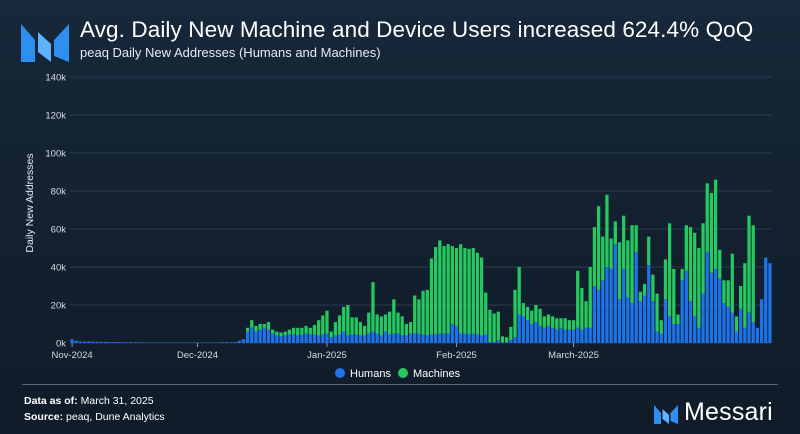  What do you see at coordinates (55, 154) in the screenshot?
I see `y-tick-label: 100k` at bounding box center [55, 154].